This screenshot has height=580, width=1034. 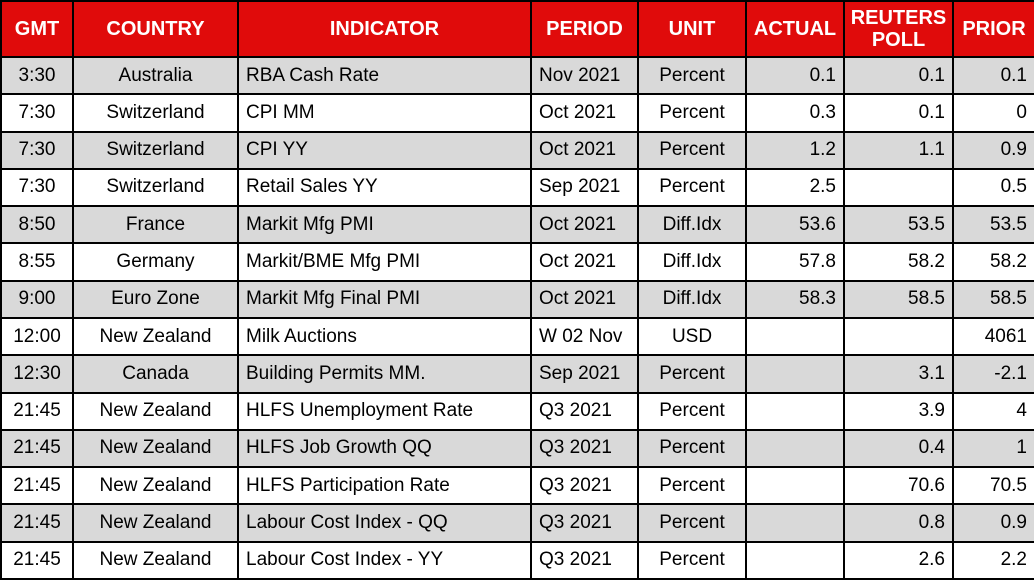 What do you see at coordinates (993, 411) in the screenshot?
I see `cell-prior: 4` at bounding box center [993, 411].